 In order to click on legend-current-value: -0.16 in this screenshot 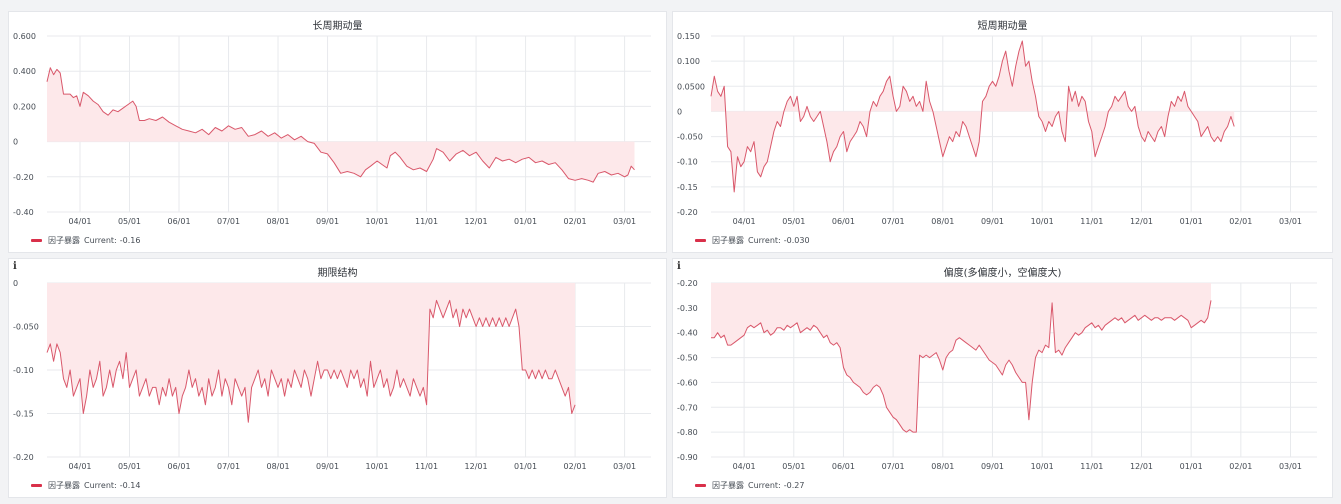, I will do `click(130, 240)`.